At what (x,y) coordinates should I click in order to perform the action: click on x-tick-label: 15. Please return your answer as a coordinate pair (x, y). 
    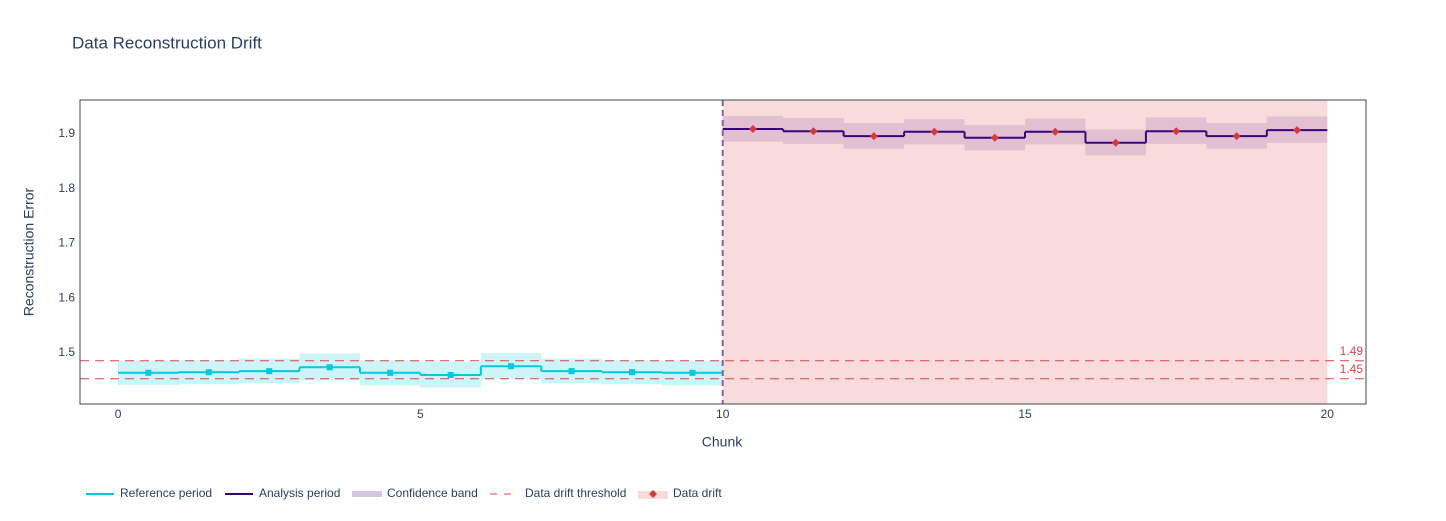
    Looking at the image, I should click on (1025, 414).